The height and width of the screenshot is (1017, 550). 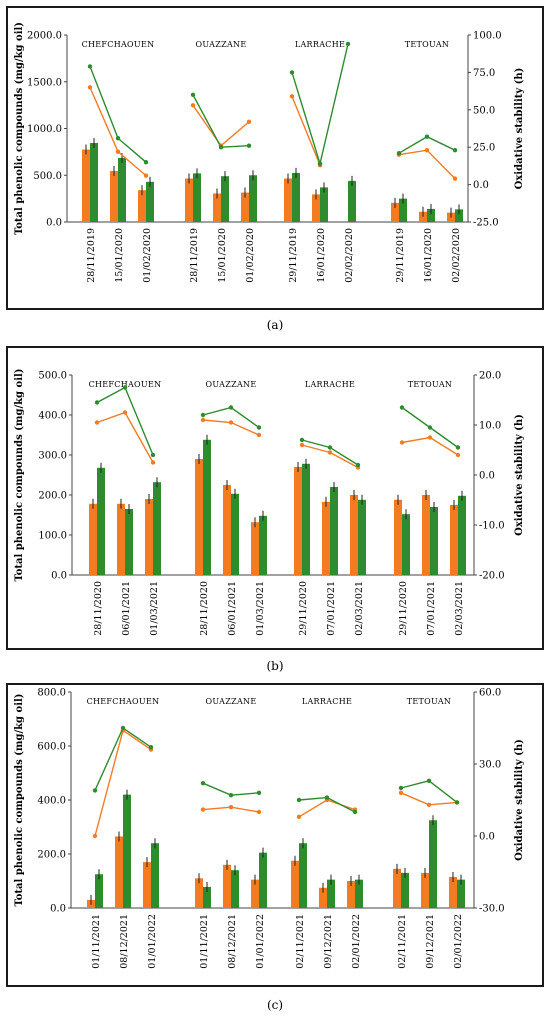 What do you see at coordinates (490, 426) in the screenshot?
I see `y2-tick-label: 10.0` at bounding box center [490, 426].